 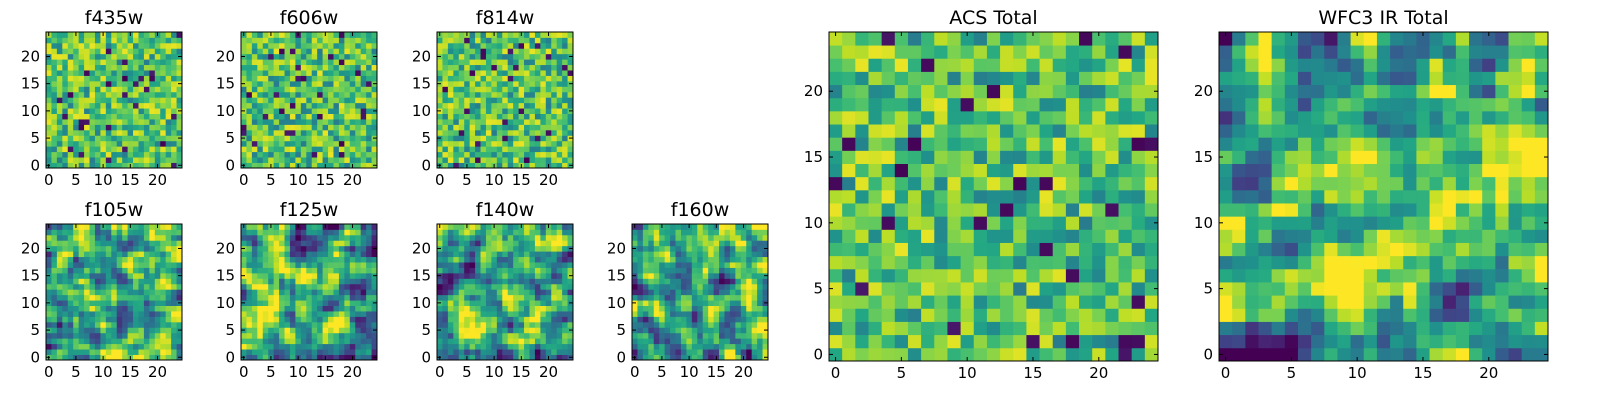 What do you see at coordinates (30, 56) in the screenshot?
I see `y-tick-label: 20` at bounding box center [30, 56].